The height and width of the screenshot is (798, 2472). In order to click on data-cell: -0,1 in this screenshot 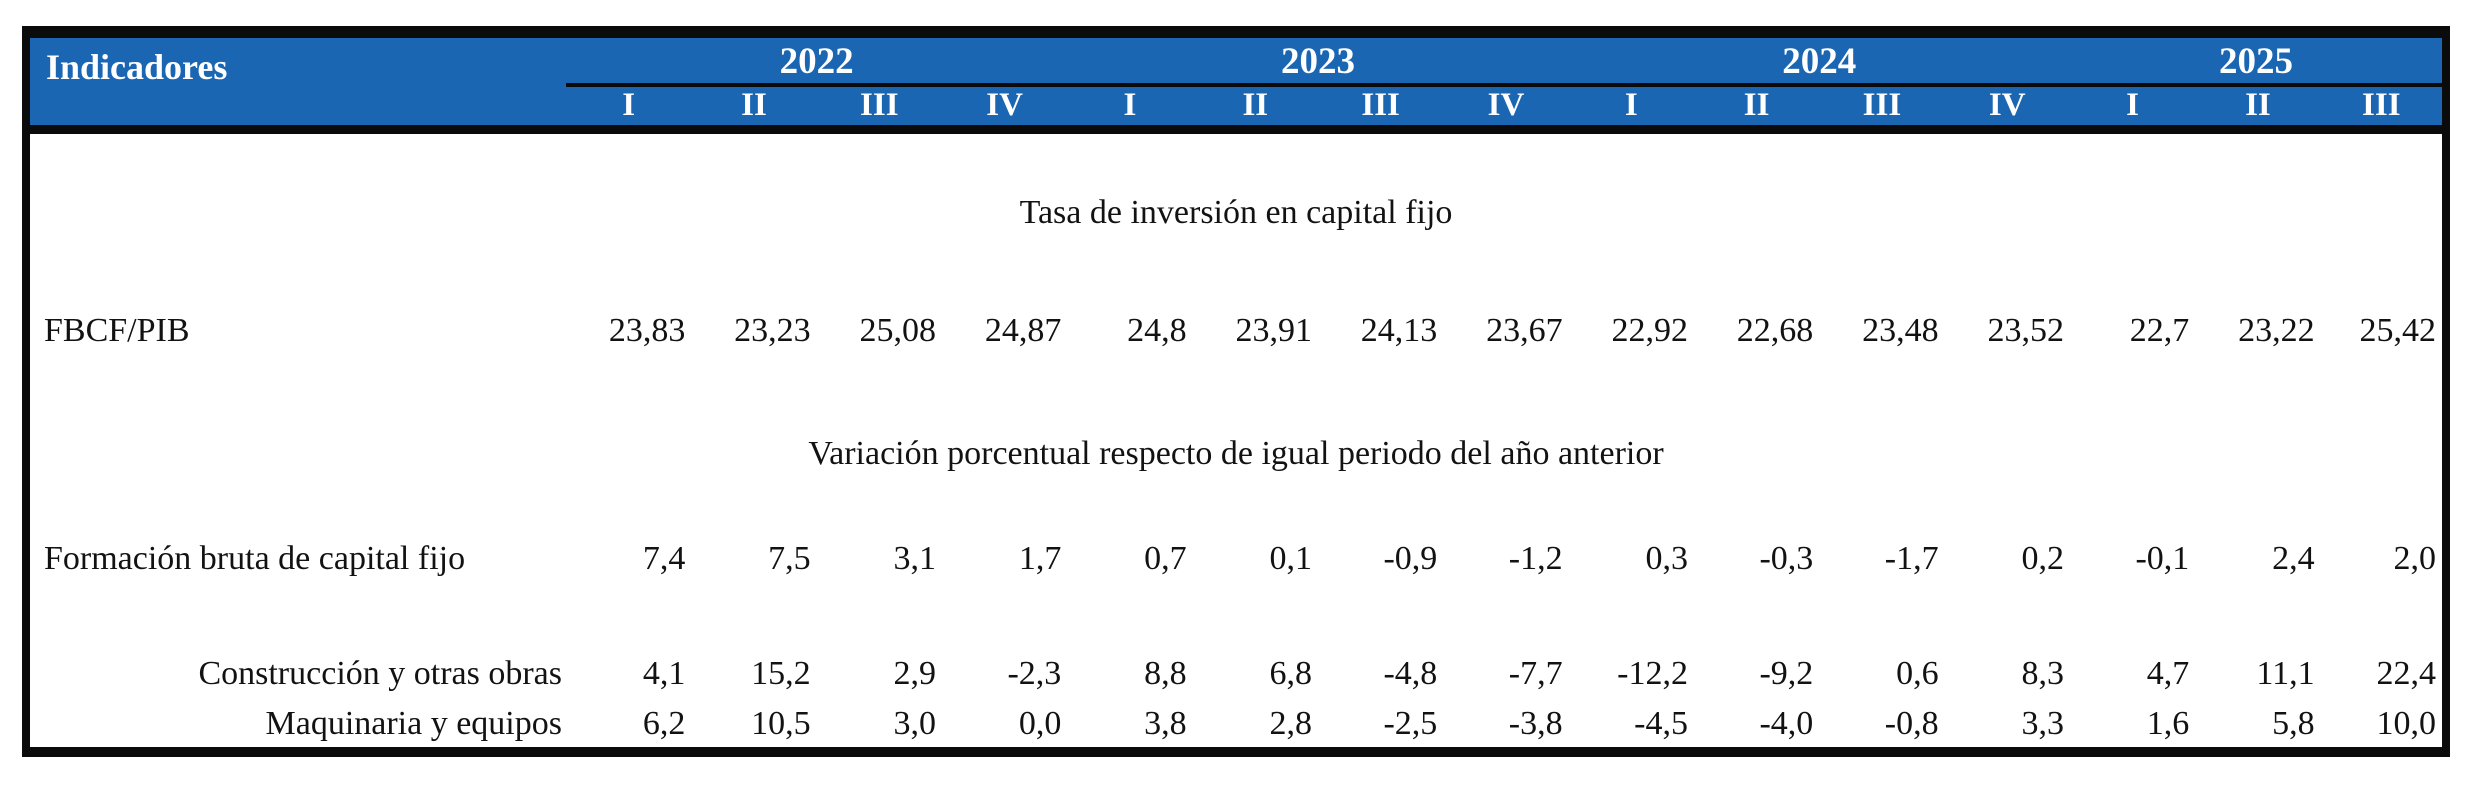, I will do `click(2162, 558)`.